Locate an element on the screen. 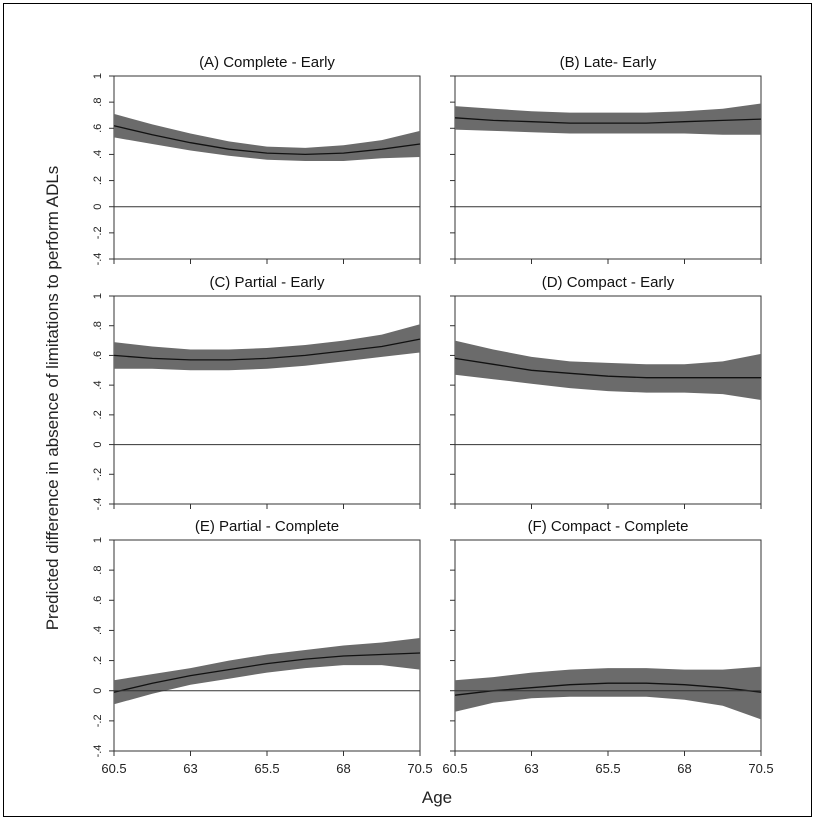  panel-title: (B) Late- Early is located at coordinates (608, 62).